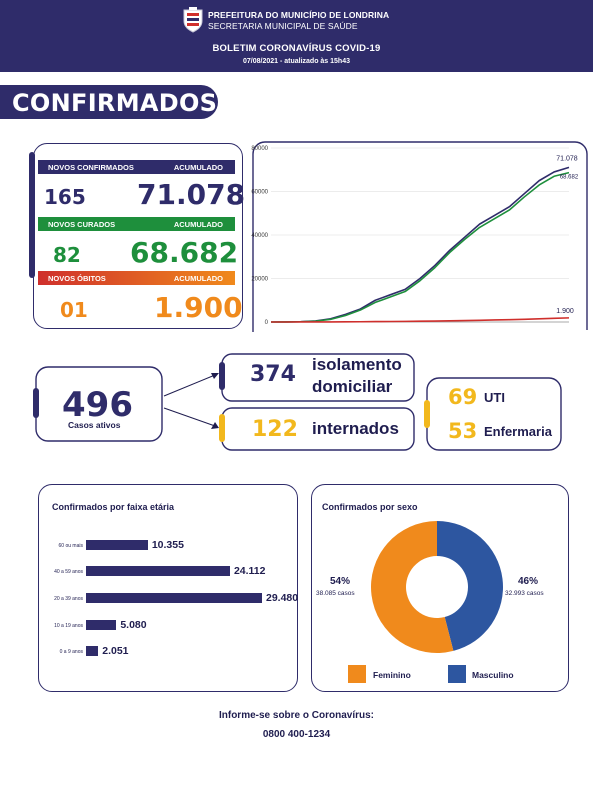 The width and height of the screenshot is (593, 786). I want to click on isolation-label-1: isolamento, so click(357, 364).